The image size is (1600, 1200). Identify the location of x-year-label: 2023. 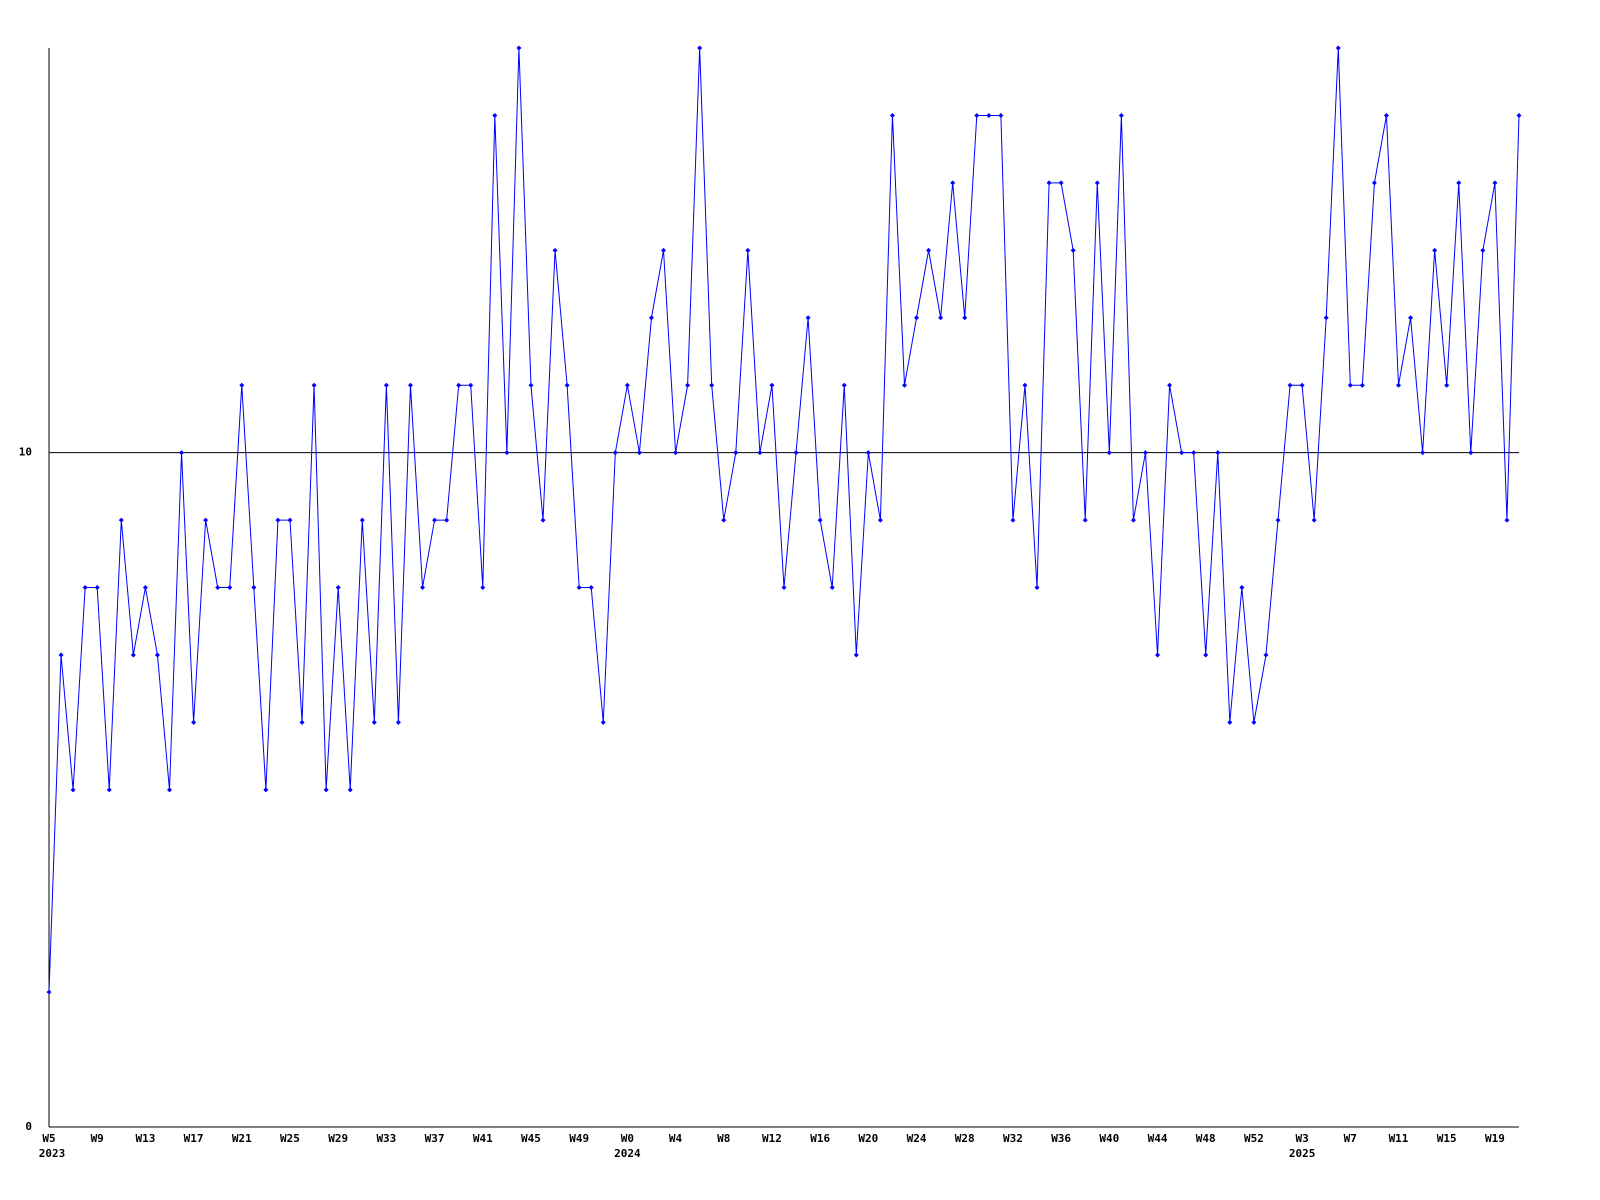
(52, 1153).